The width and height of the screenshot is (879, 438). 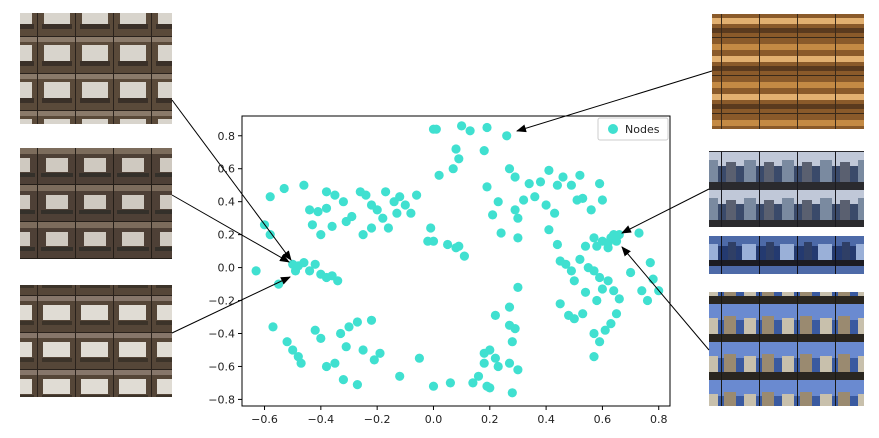 What do you see at coordinates (434, 419) in the screenshot?
I see `x-tick-label: 0.0` at bounding box center [434, 419].